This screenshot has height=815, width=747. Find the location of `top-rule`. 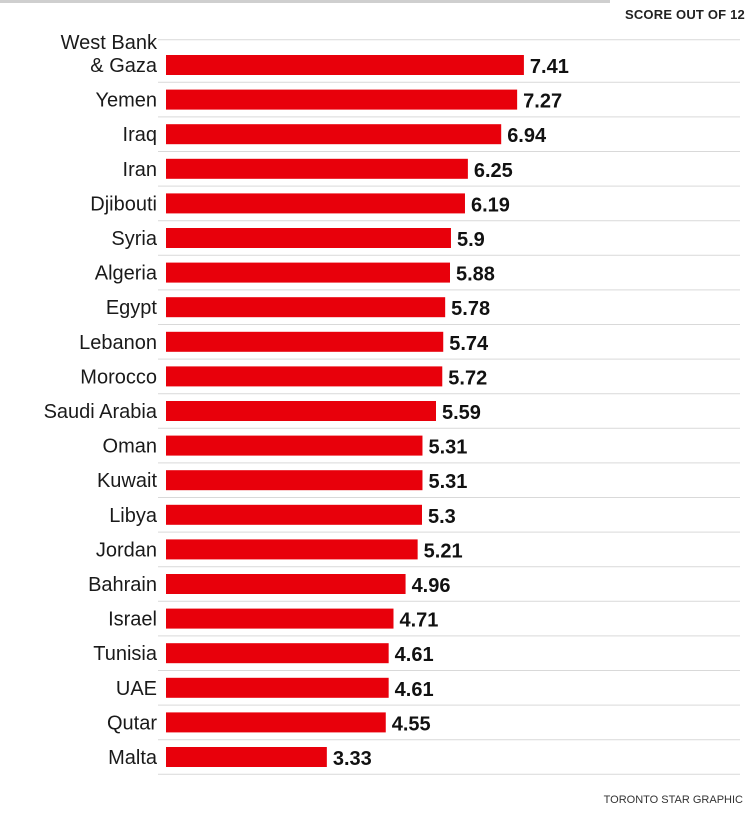

top-rule is located at coordinates (305, 1).